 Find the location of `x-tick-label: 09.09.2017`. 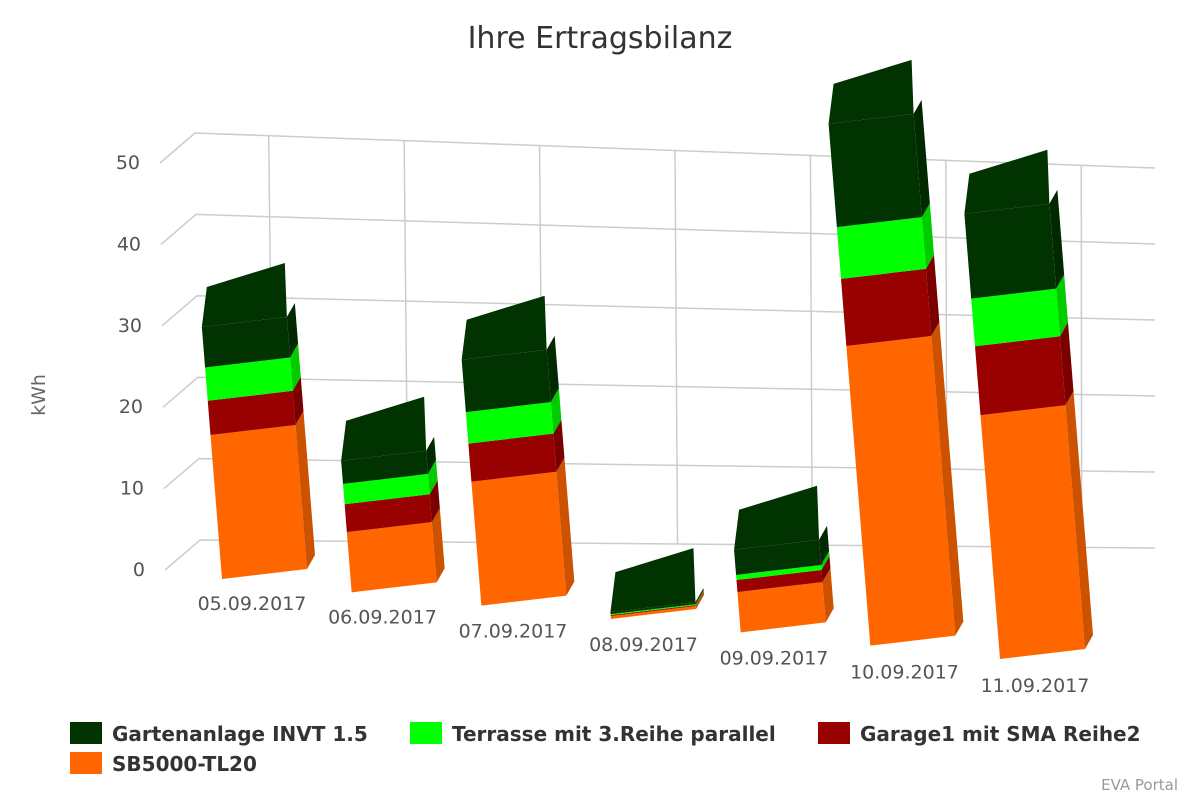

x-tick-label: 09.09.2017 is located at coordinates (774, 659).